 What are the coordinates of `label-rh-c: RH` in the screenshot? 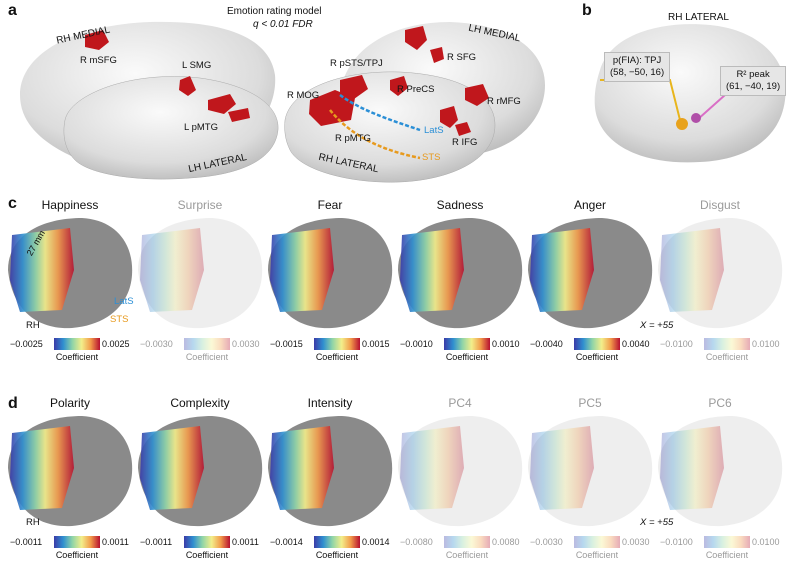 It's located at (33, 325).